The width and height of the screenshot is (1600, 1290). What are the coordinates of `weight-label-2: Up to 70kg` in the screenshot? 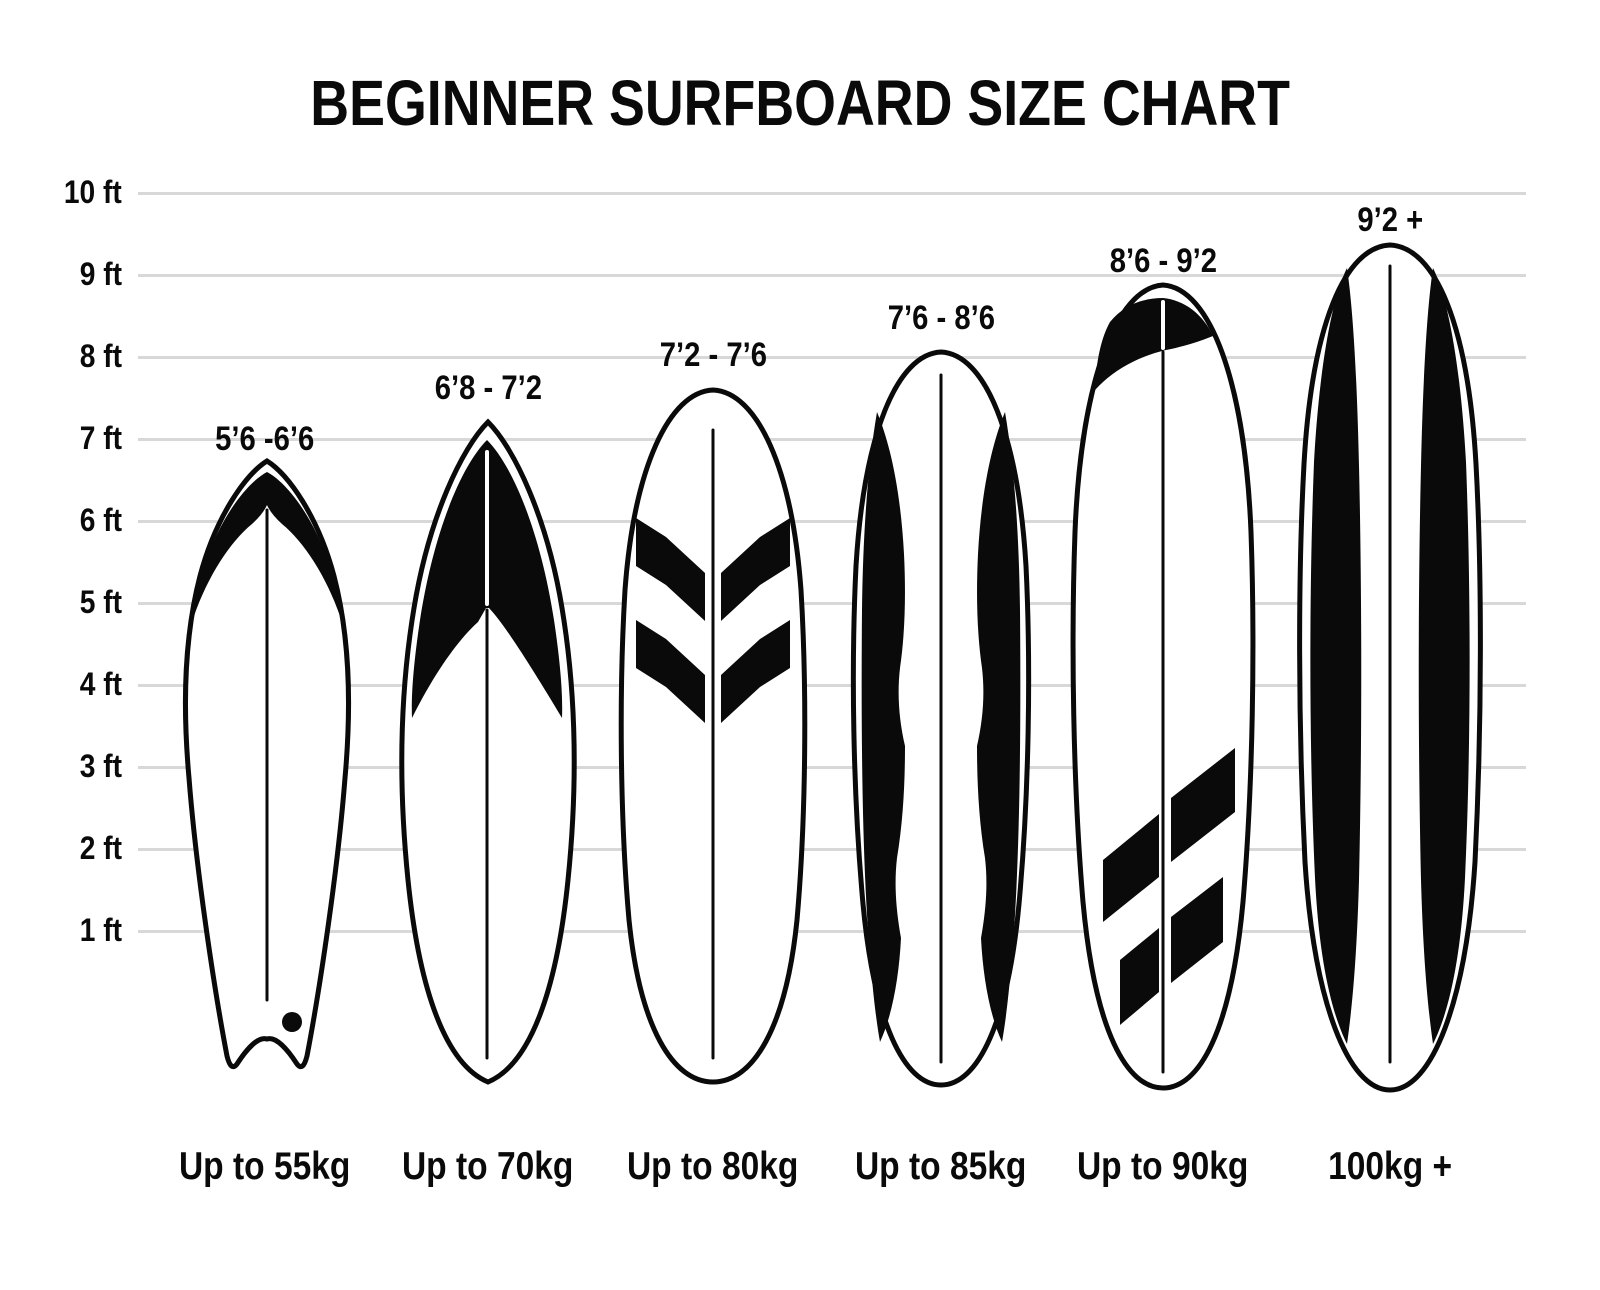 It's located at (488, 1166).